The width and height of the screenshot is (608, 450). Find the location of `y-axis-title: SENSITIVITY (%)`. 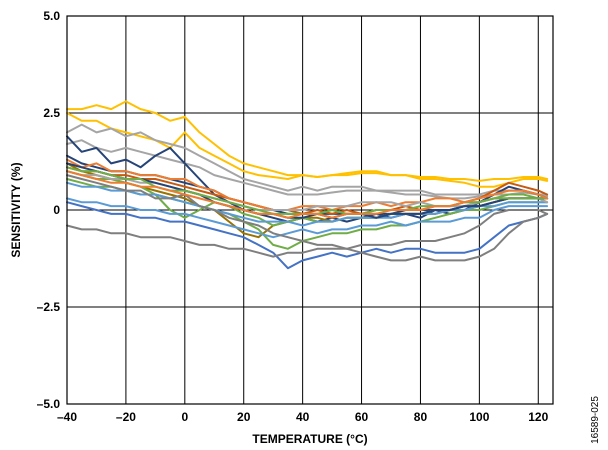

y-axis-title: SENSITIVITY (%) is located at coordinates (16, 209).